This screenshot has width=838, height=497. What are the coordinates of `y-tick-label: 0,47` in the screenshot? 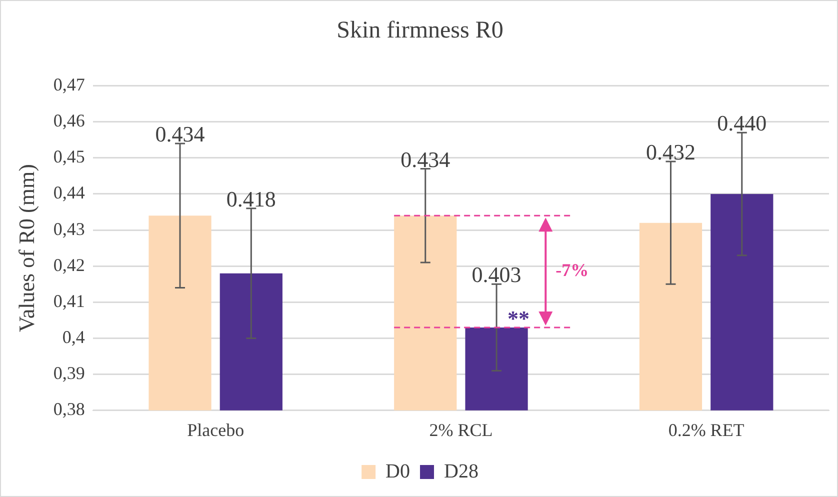 It's located at (69, 84).